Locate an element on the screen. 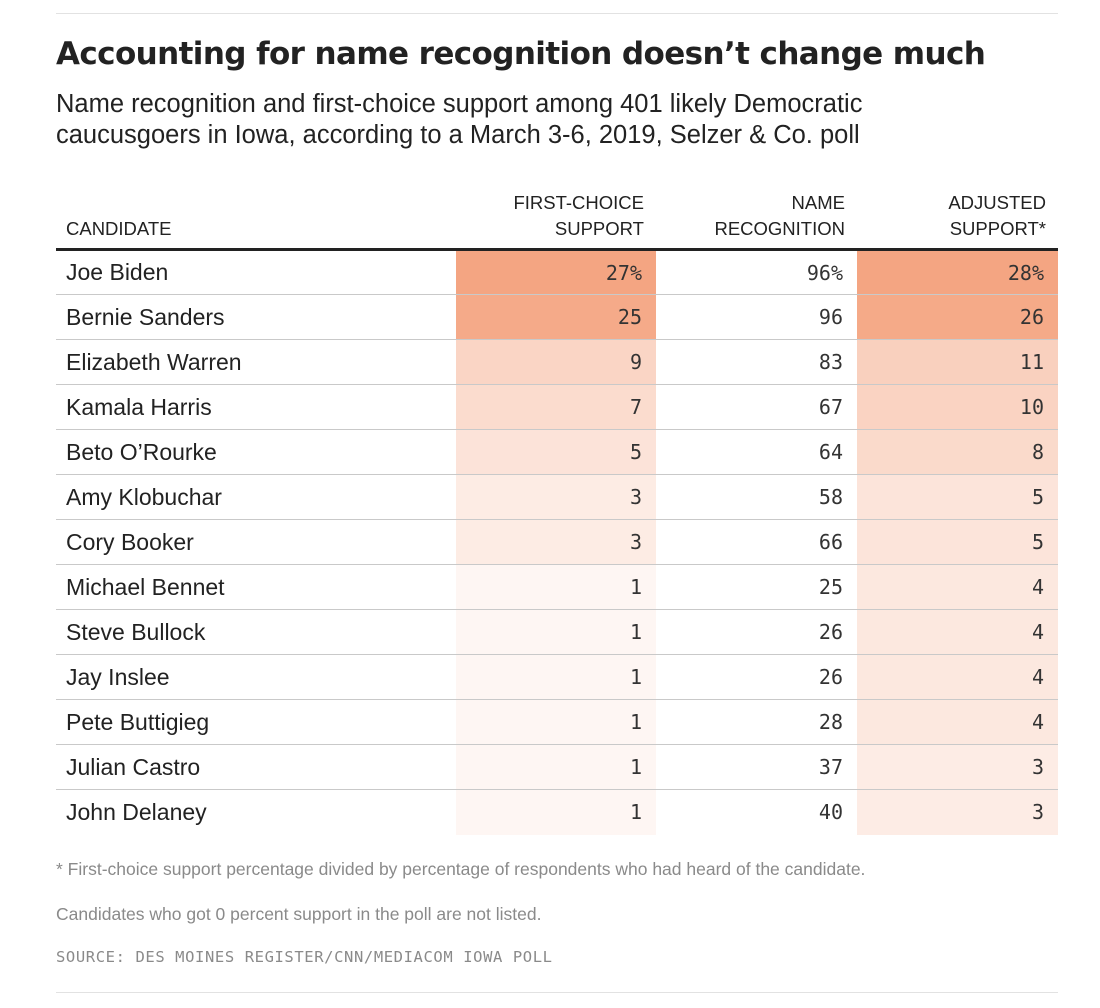 The image size is (1100, 1008). candidate-name: Beto O’Rourke is located at coordinates (256, 452).